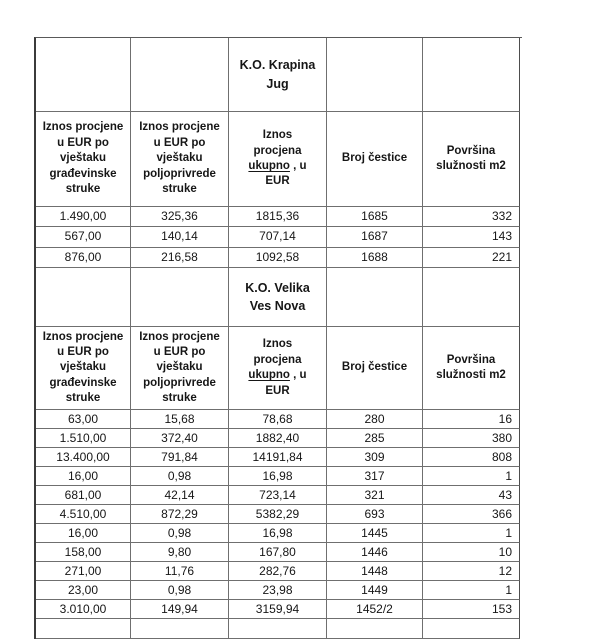  Describe the element at coordinates (471, 439) in the screenshot. I see `table-cell: 380` at that location.